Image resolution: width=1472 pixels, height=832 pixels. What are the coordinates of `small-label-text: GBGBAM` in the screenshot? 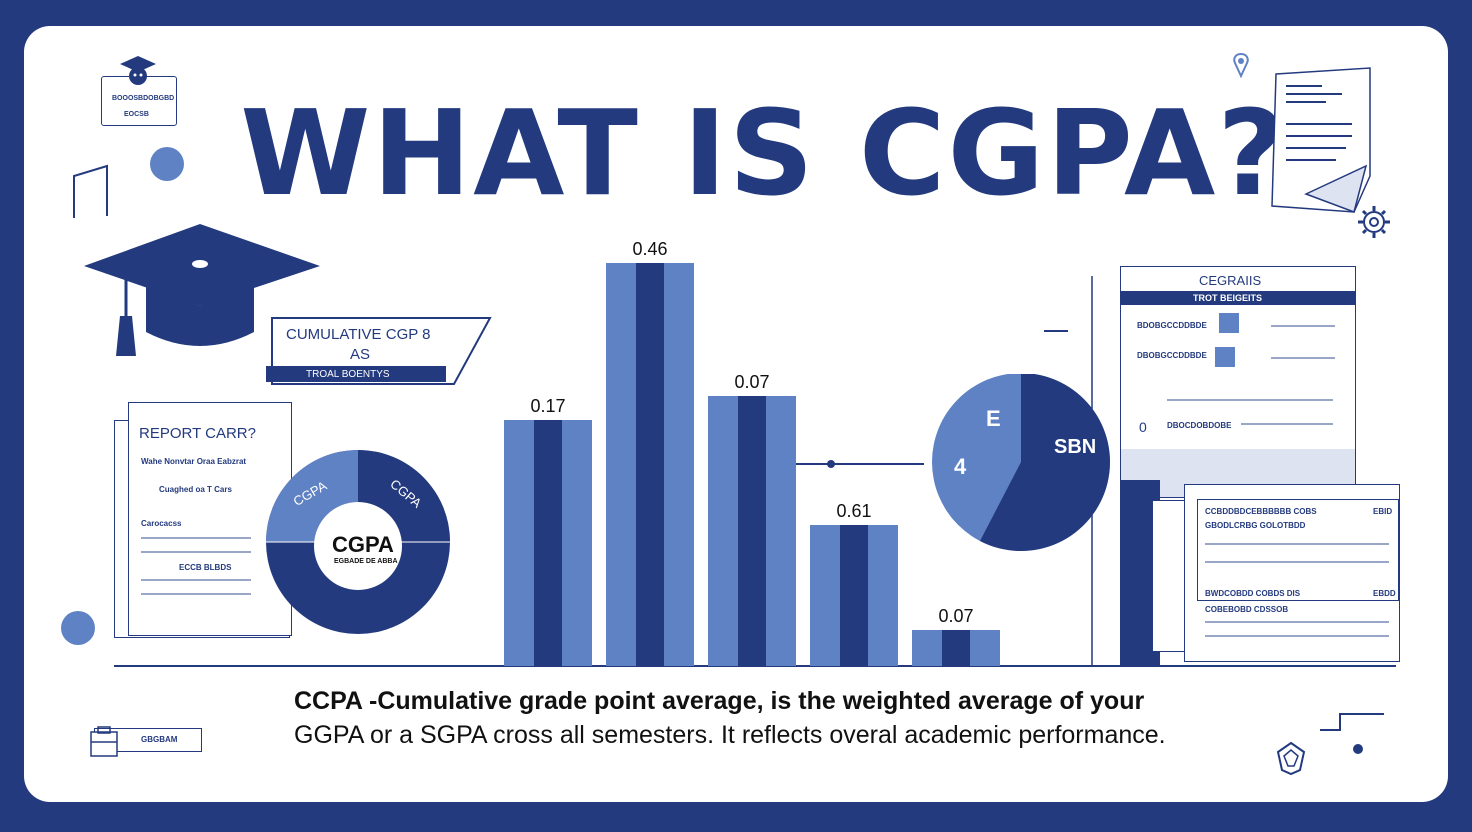 It's located at (159, 739).